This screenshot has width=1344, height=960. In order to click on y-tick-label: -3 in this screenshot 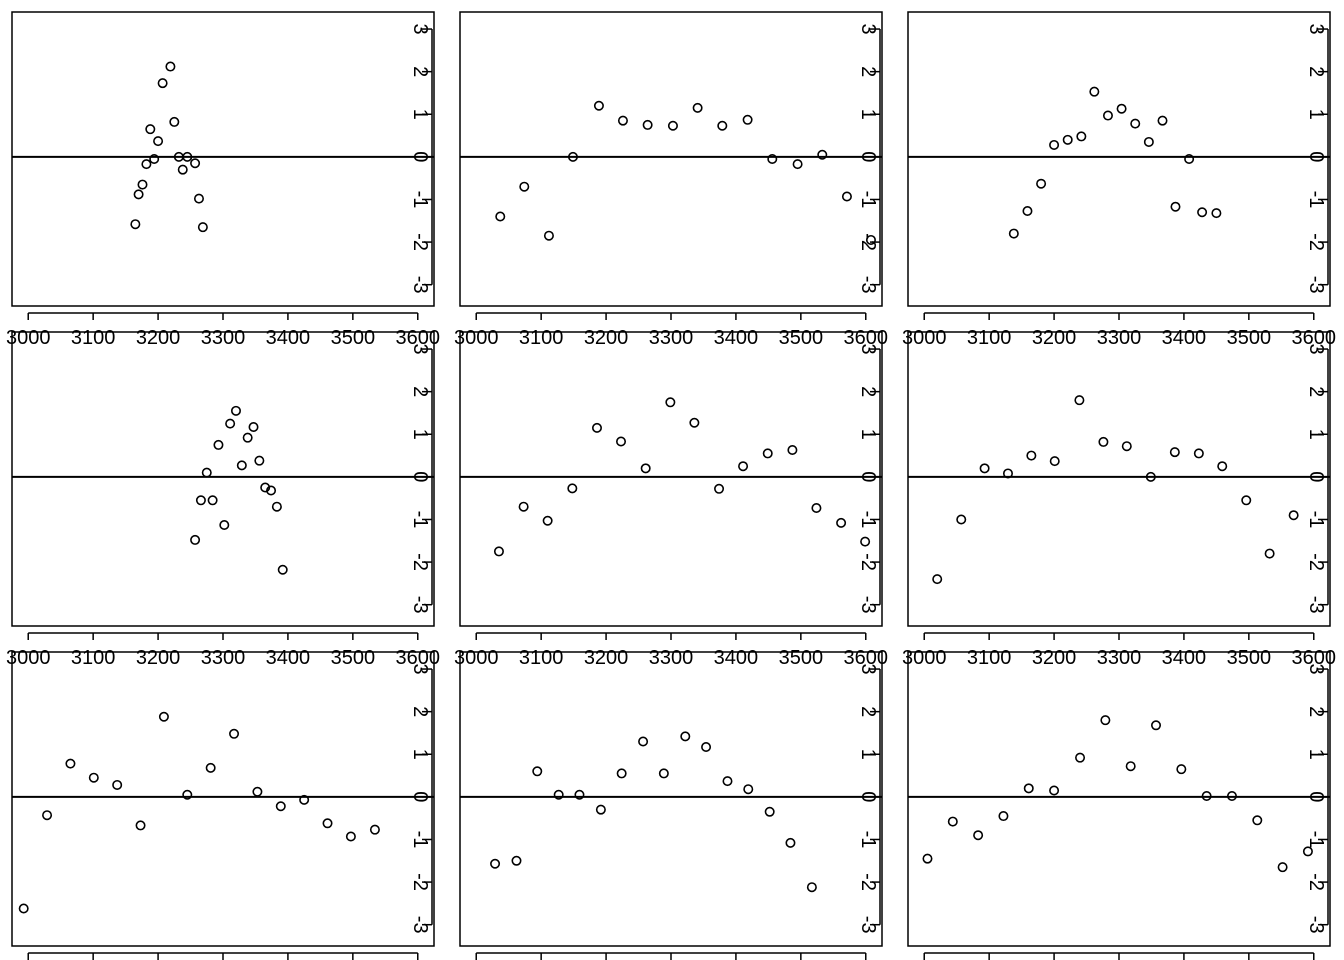, I will do `click(420, 605)`.